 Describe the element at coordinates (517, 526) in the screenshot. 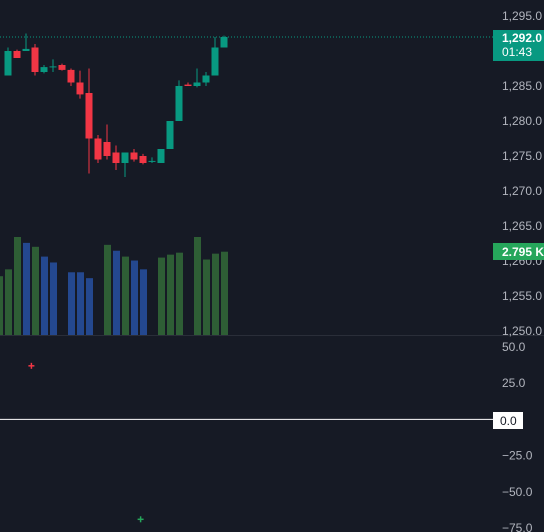

I see `oscillator-tick-label: −75.0` at that location.